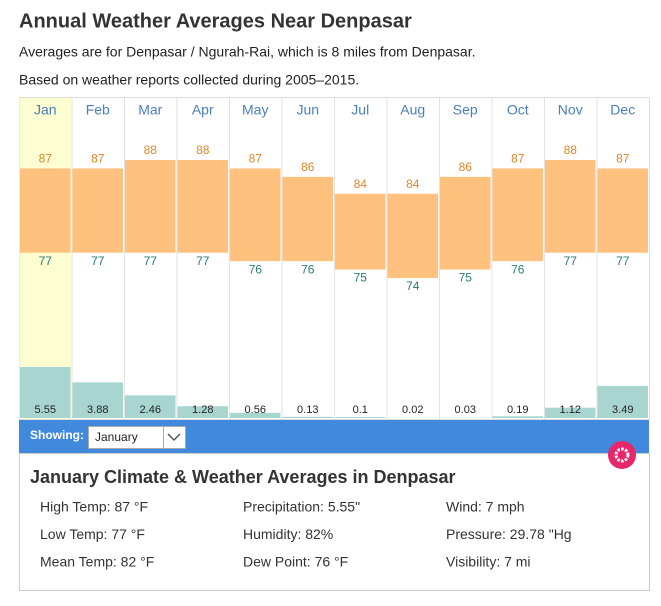 Image resolution: width=661 pixels, height=606 pixels. I want to click on month-label: Jan, so click(45, 110).